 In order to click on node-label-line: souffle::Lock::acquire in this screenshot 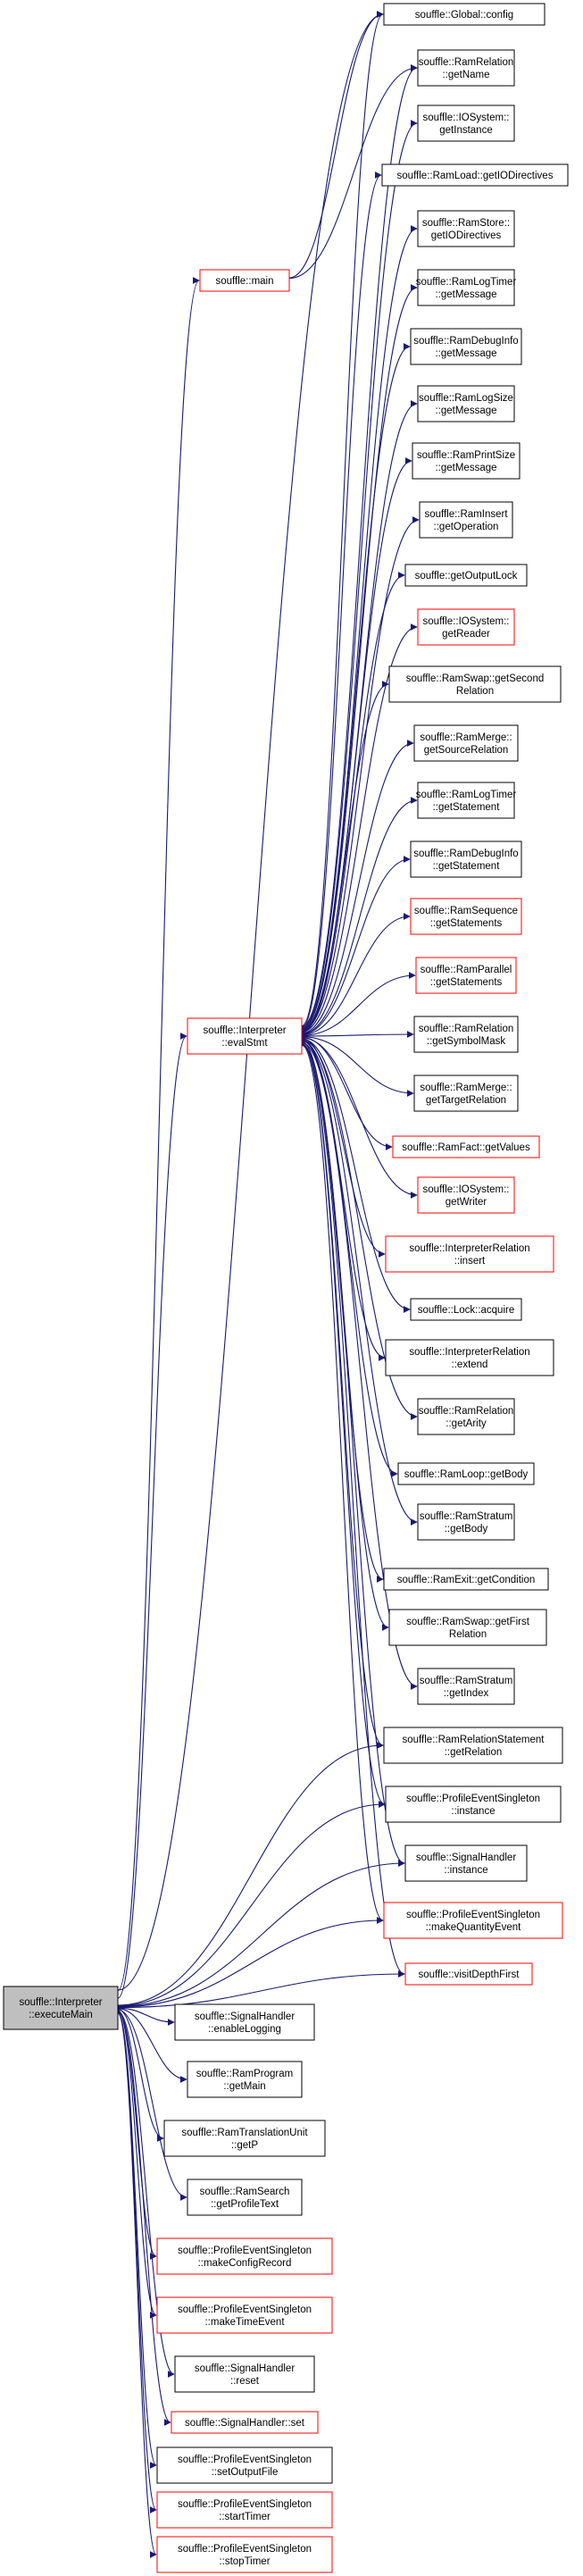, I will do `click(466, 1311)`.